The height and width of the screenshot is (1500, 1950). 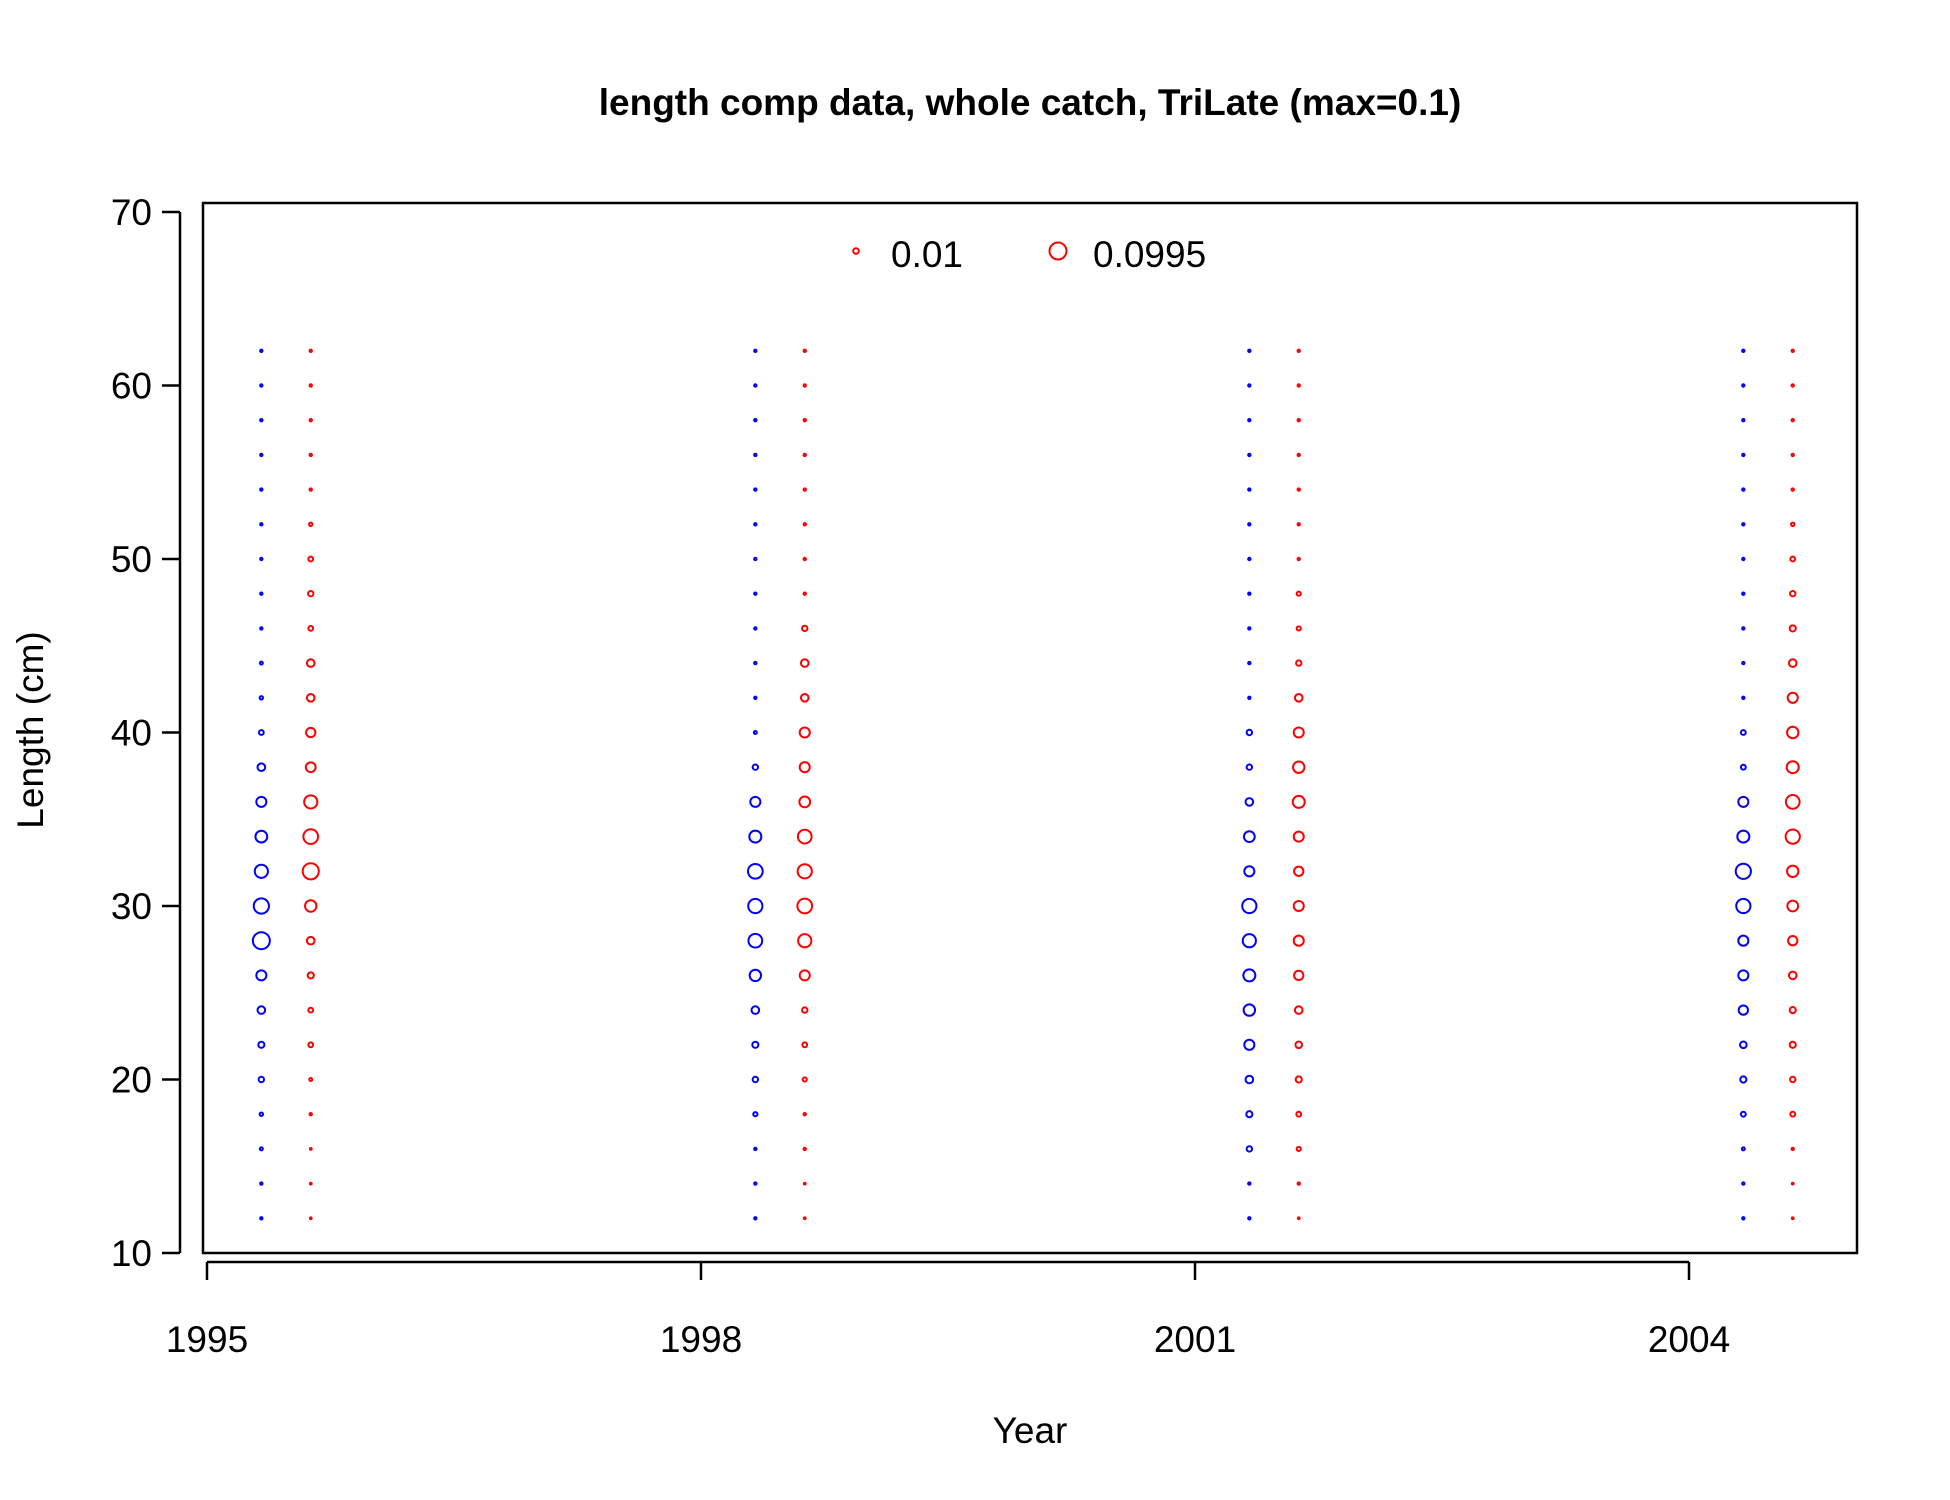 What do you see at coordinates (131, 212) in the screenshot?
I see `y-tick-label: 70` at bounding box center [131, 212].